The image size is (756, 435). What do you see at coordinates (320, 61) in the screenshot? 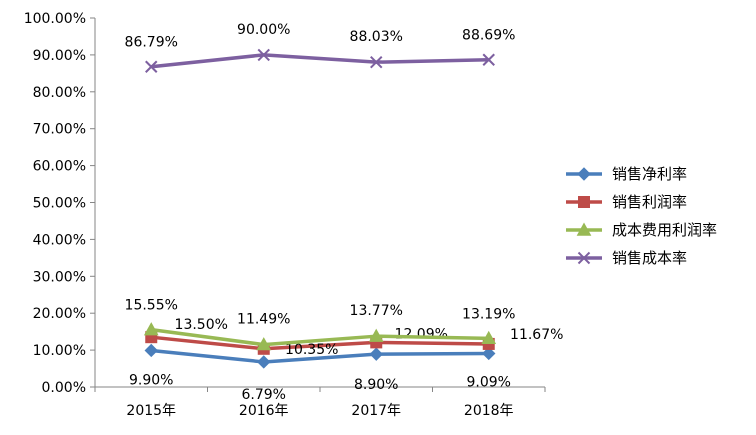
I see `series-4-line` at bounding box center [320, 61].